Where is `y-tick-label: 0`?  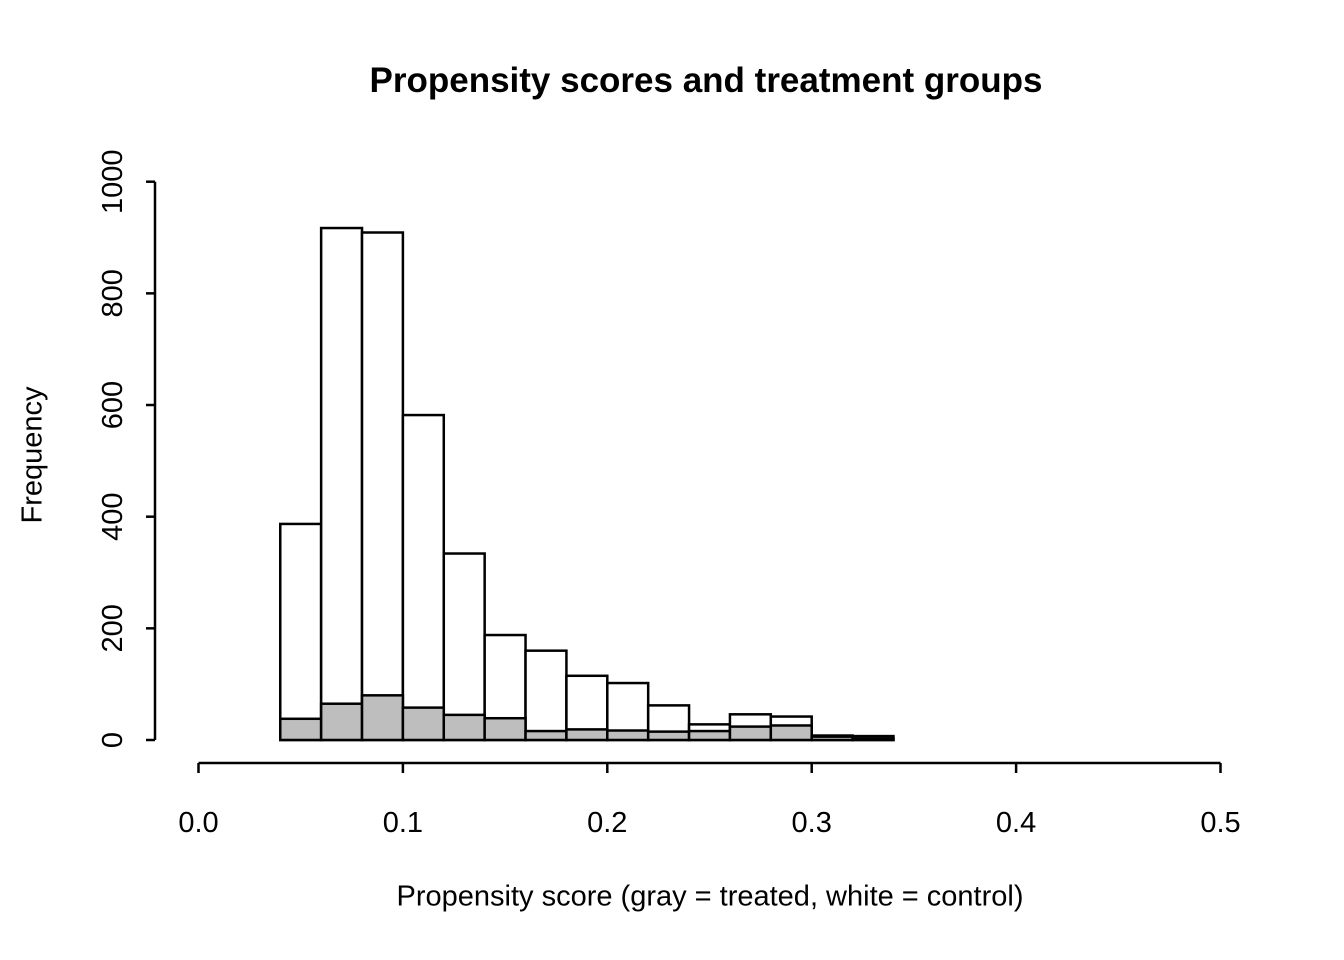
y-tick-label: 0 is located at coordinates (113, 740).